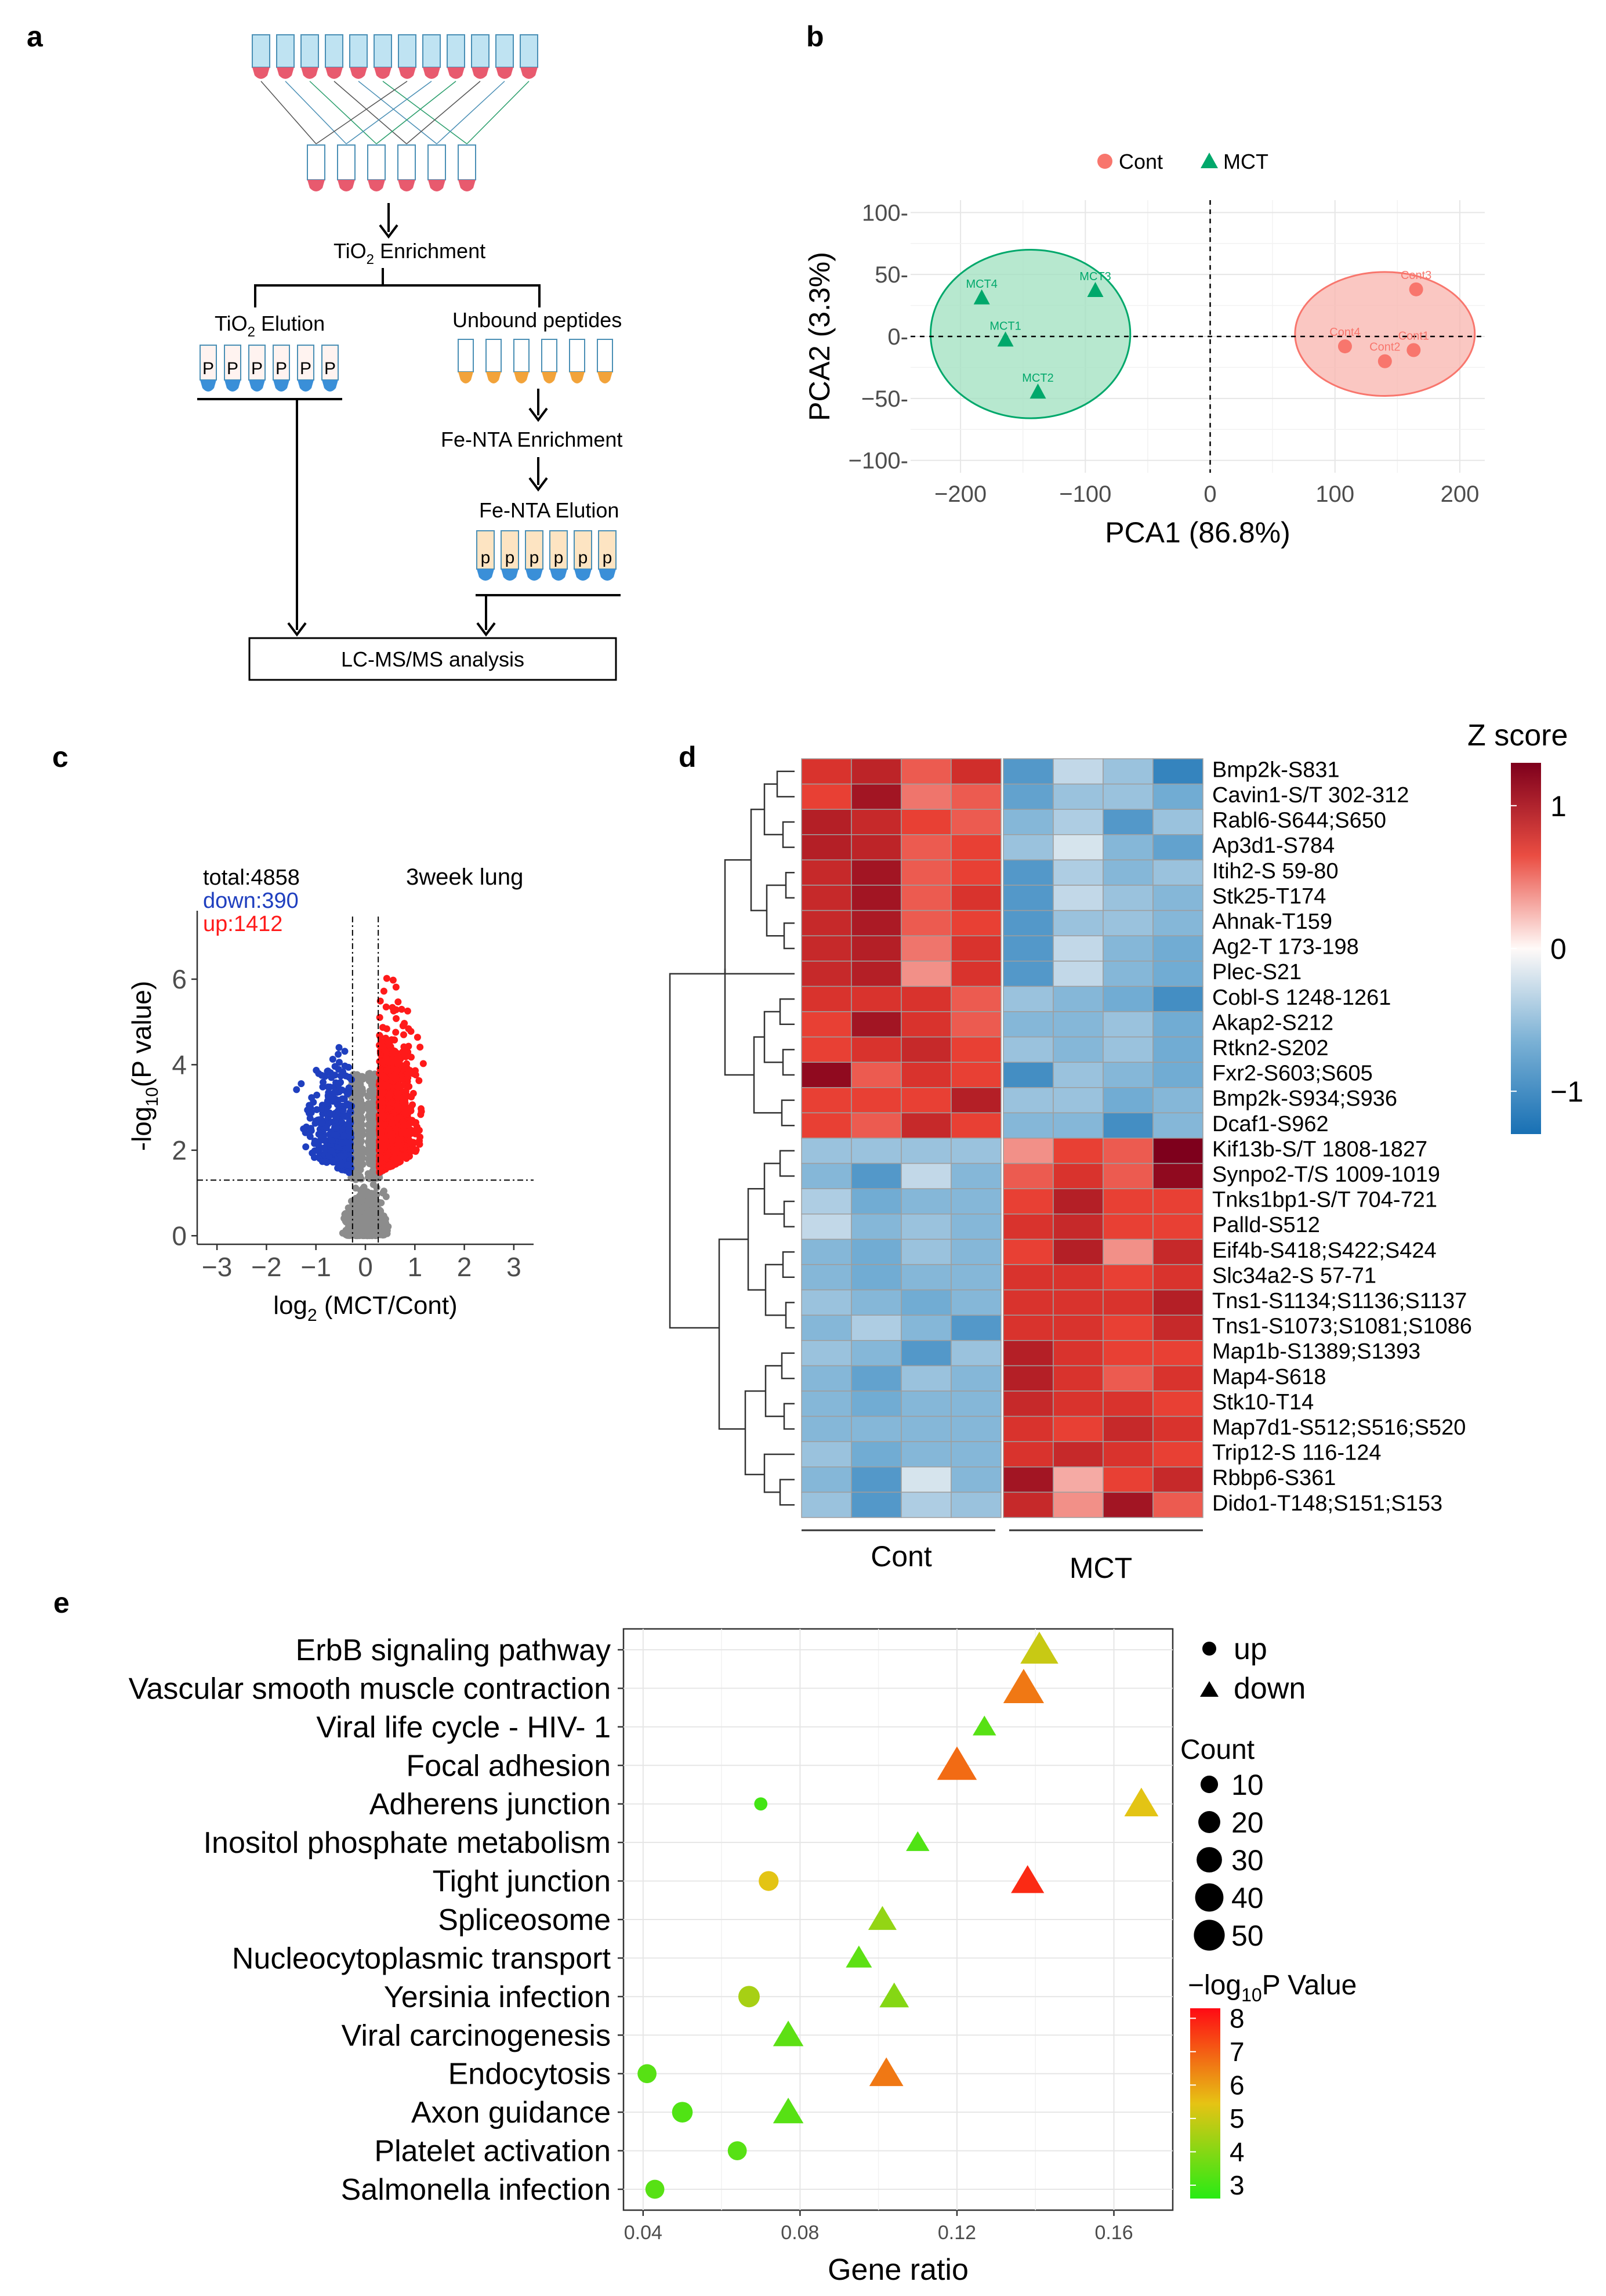  I want to click on size-legend-label: 50, so click(1247, 1936).